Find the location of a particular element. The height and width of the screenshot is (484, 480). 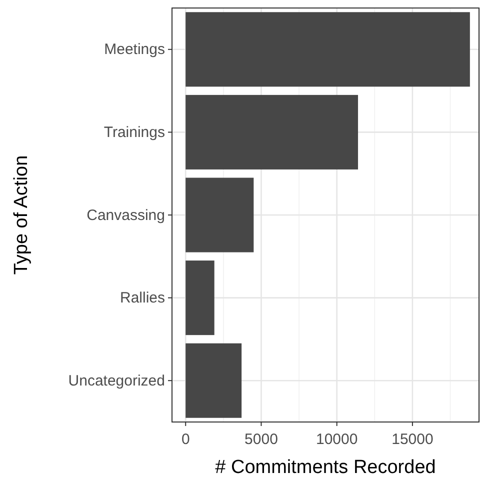

x-tick-label: 0 is located at coordinates (185, 439).